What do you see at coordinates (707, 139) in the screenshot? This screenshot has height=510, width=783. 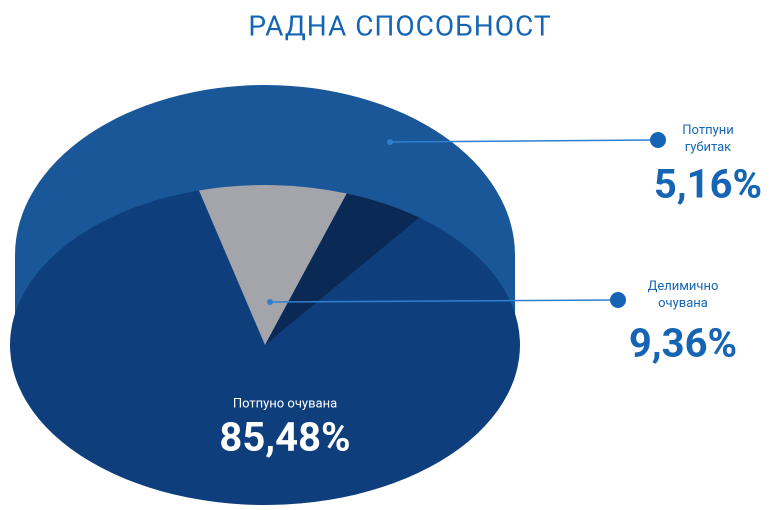 I see `slice-label: Потпуни губитак` at bounding box center [707, 139].